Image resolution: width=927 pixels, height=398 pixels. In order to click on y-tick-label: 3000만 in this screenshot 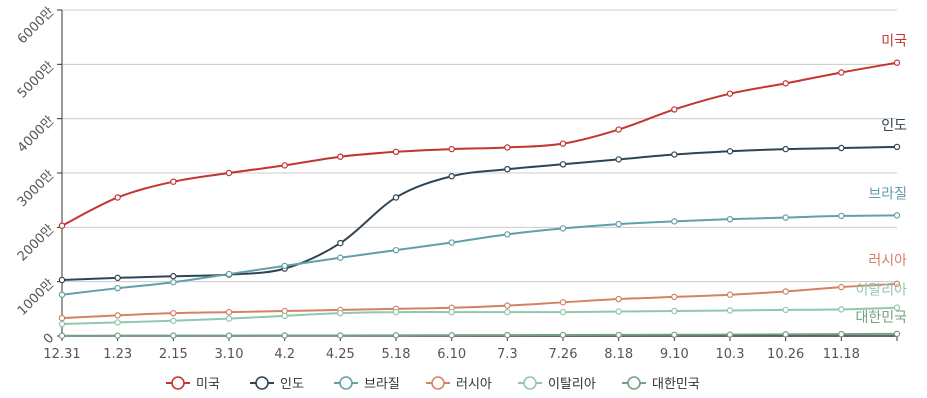, I will do `click(36, 189)`.